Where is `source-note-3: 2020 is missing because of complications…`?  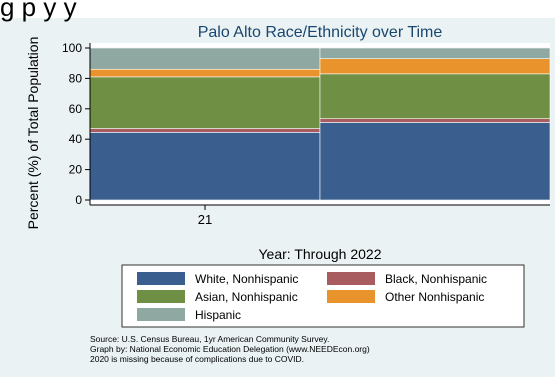
source-note-3: 2020 is missing because of complications… is located at coordinates (197, 359).